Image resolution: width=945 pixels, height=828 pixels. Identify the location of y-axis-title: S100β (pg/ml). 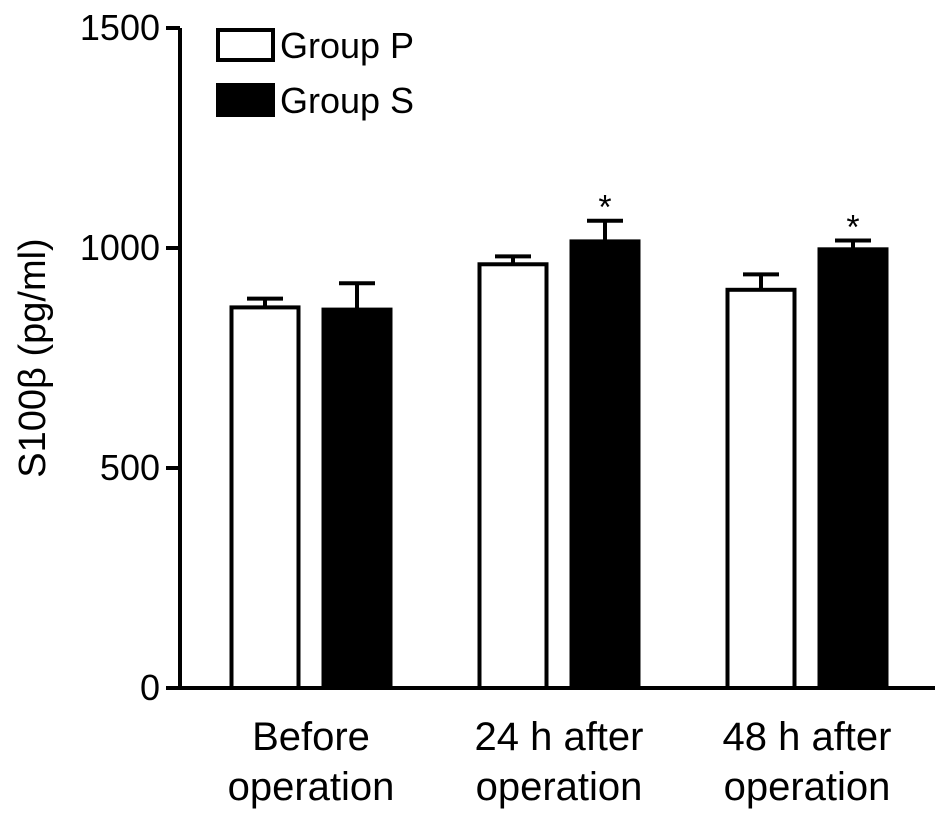
(33, 357).